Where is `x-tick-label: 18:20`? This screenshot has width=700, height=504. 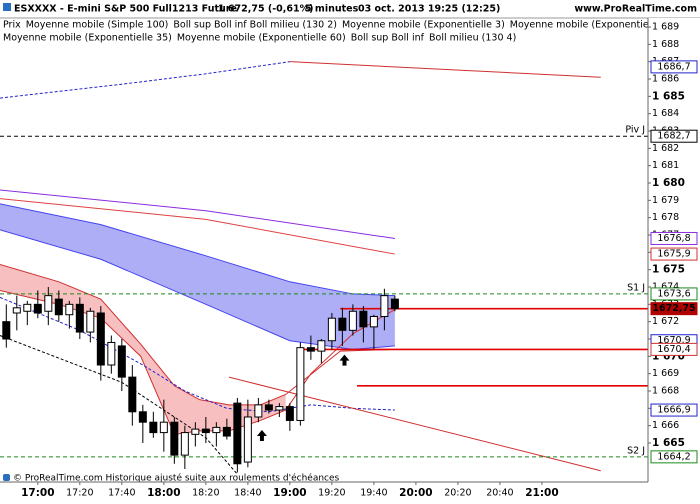
x-tick-label: 18:20 is located at coordinates (205, 493).